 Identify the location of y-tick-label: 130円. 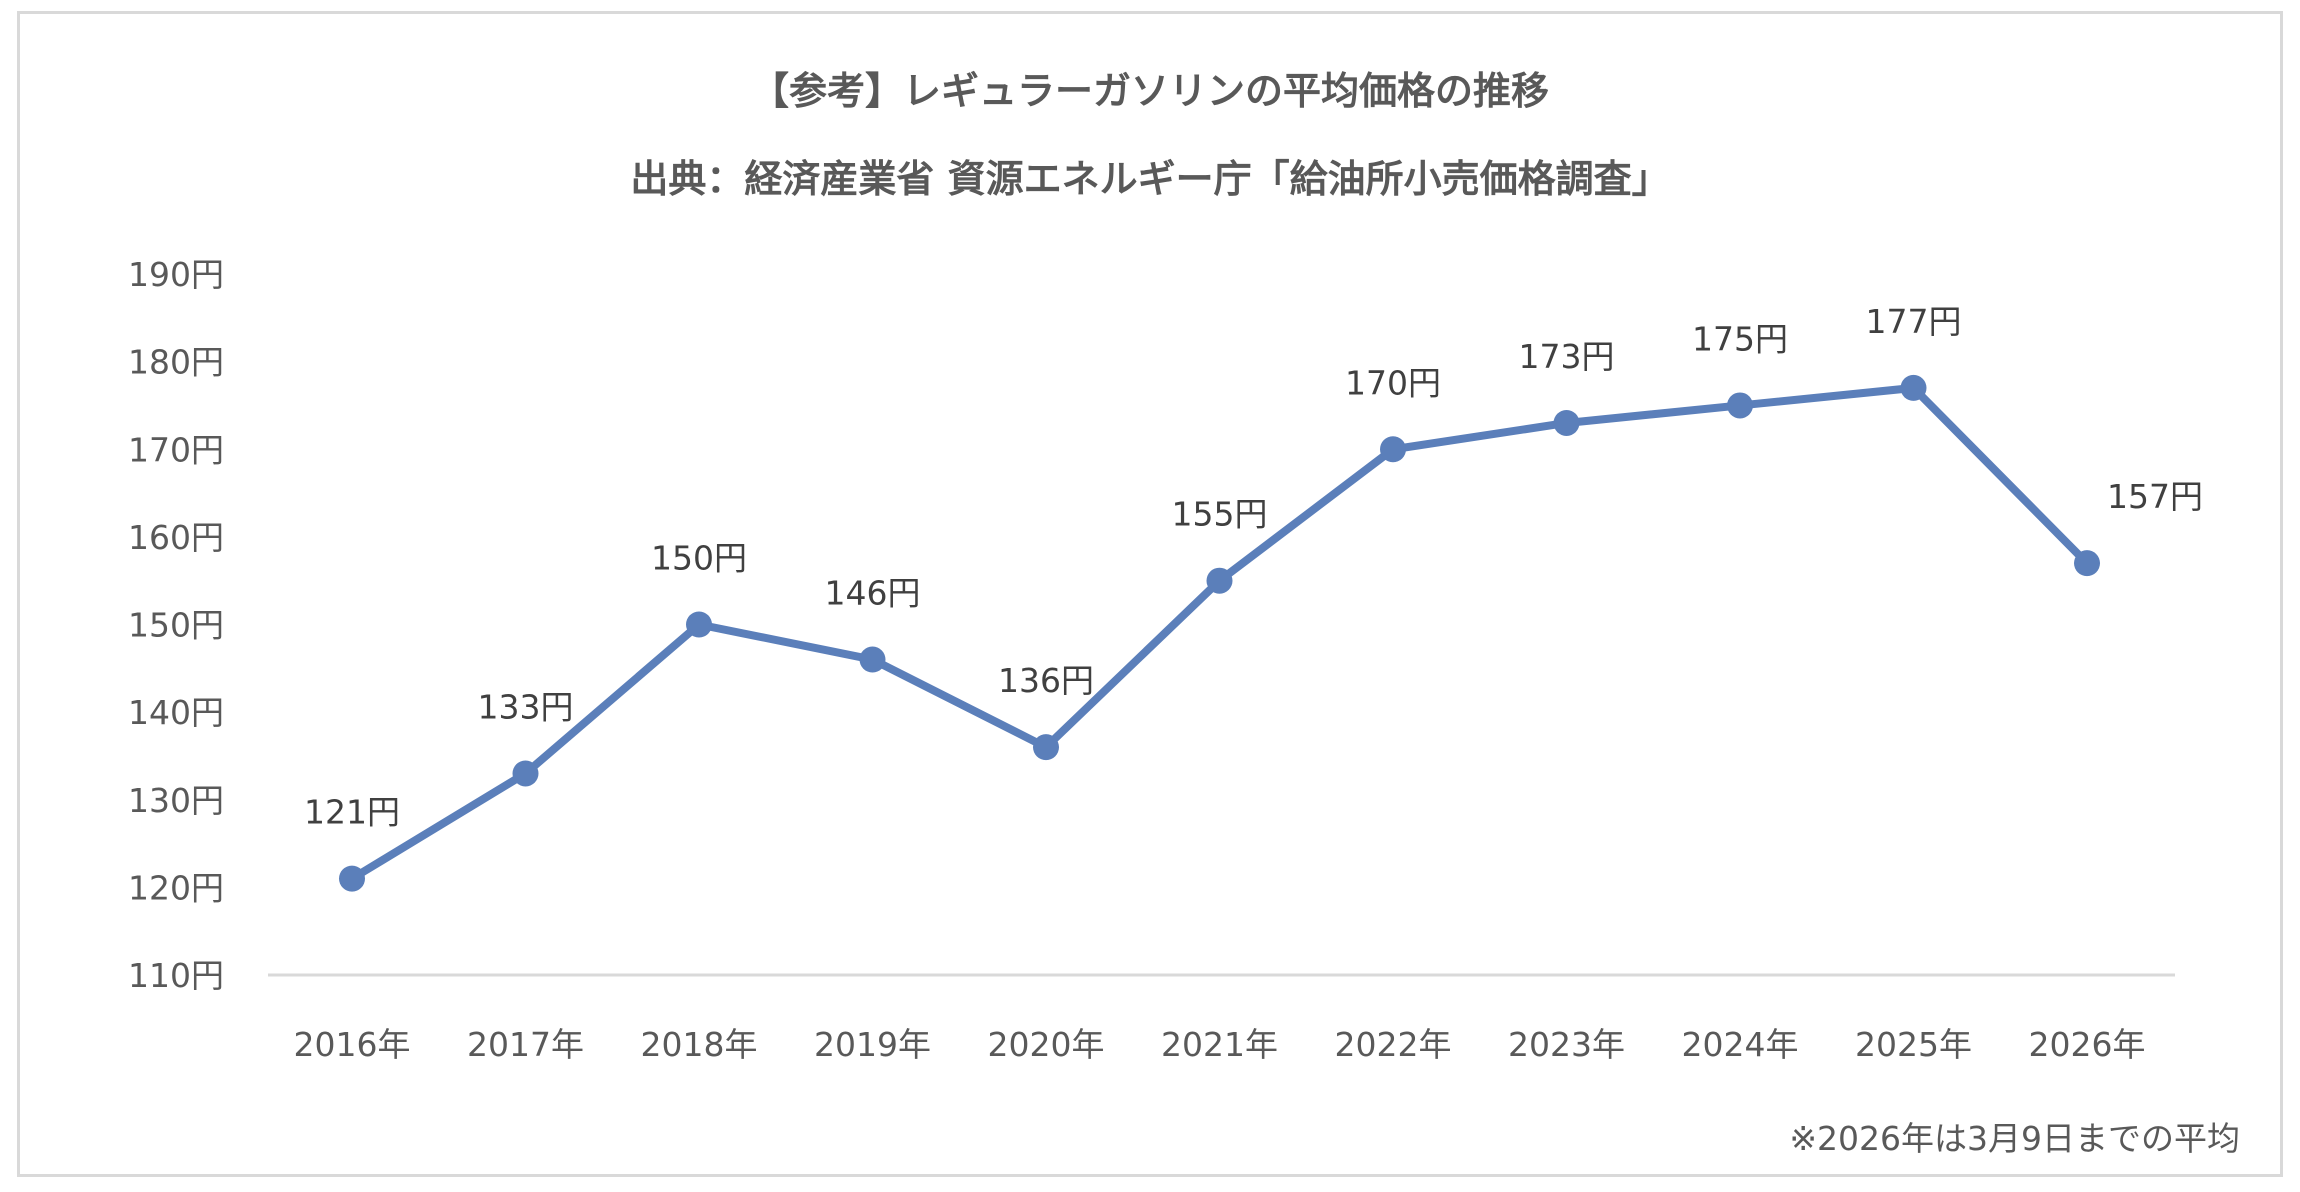
(176, 800).